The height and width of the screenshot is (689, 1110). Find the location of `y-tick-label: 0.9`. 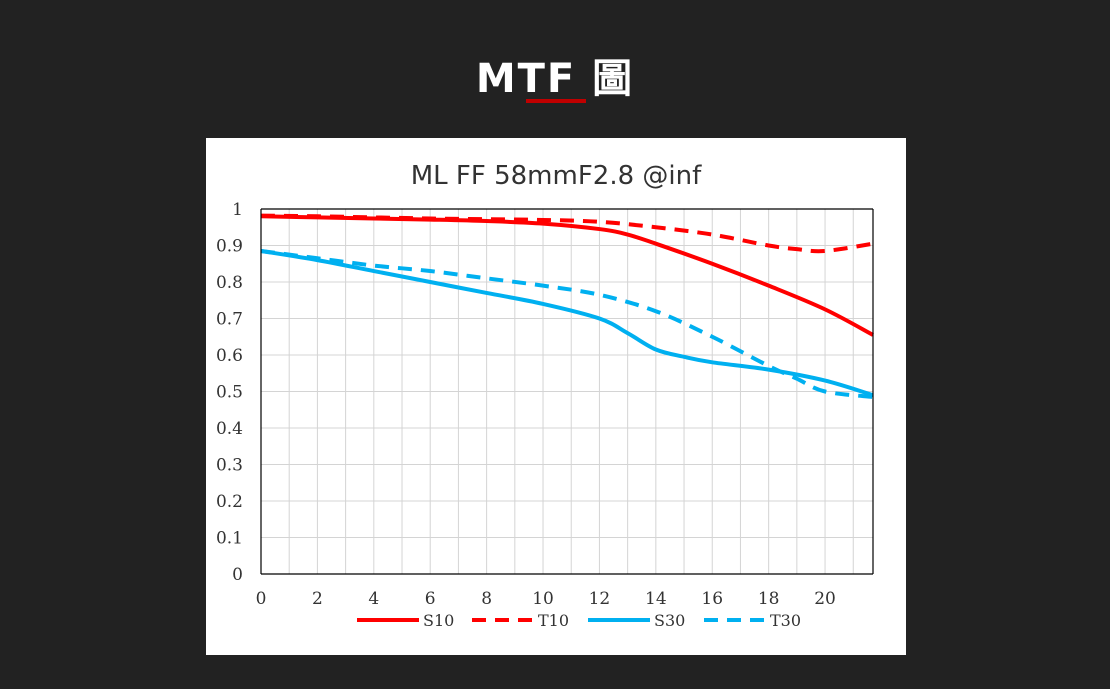

y-tick-label: 0.9 is located at coordinates (229, 247).